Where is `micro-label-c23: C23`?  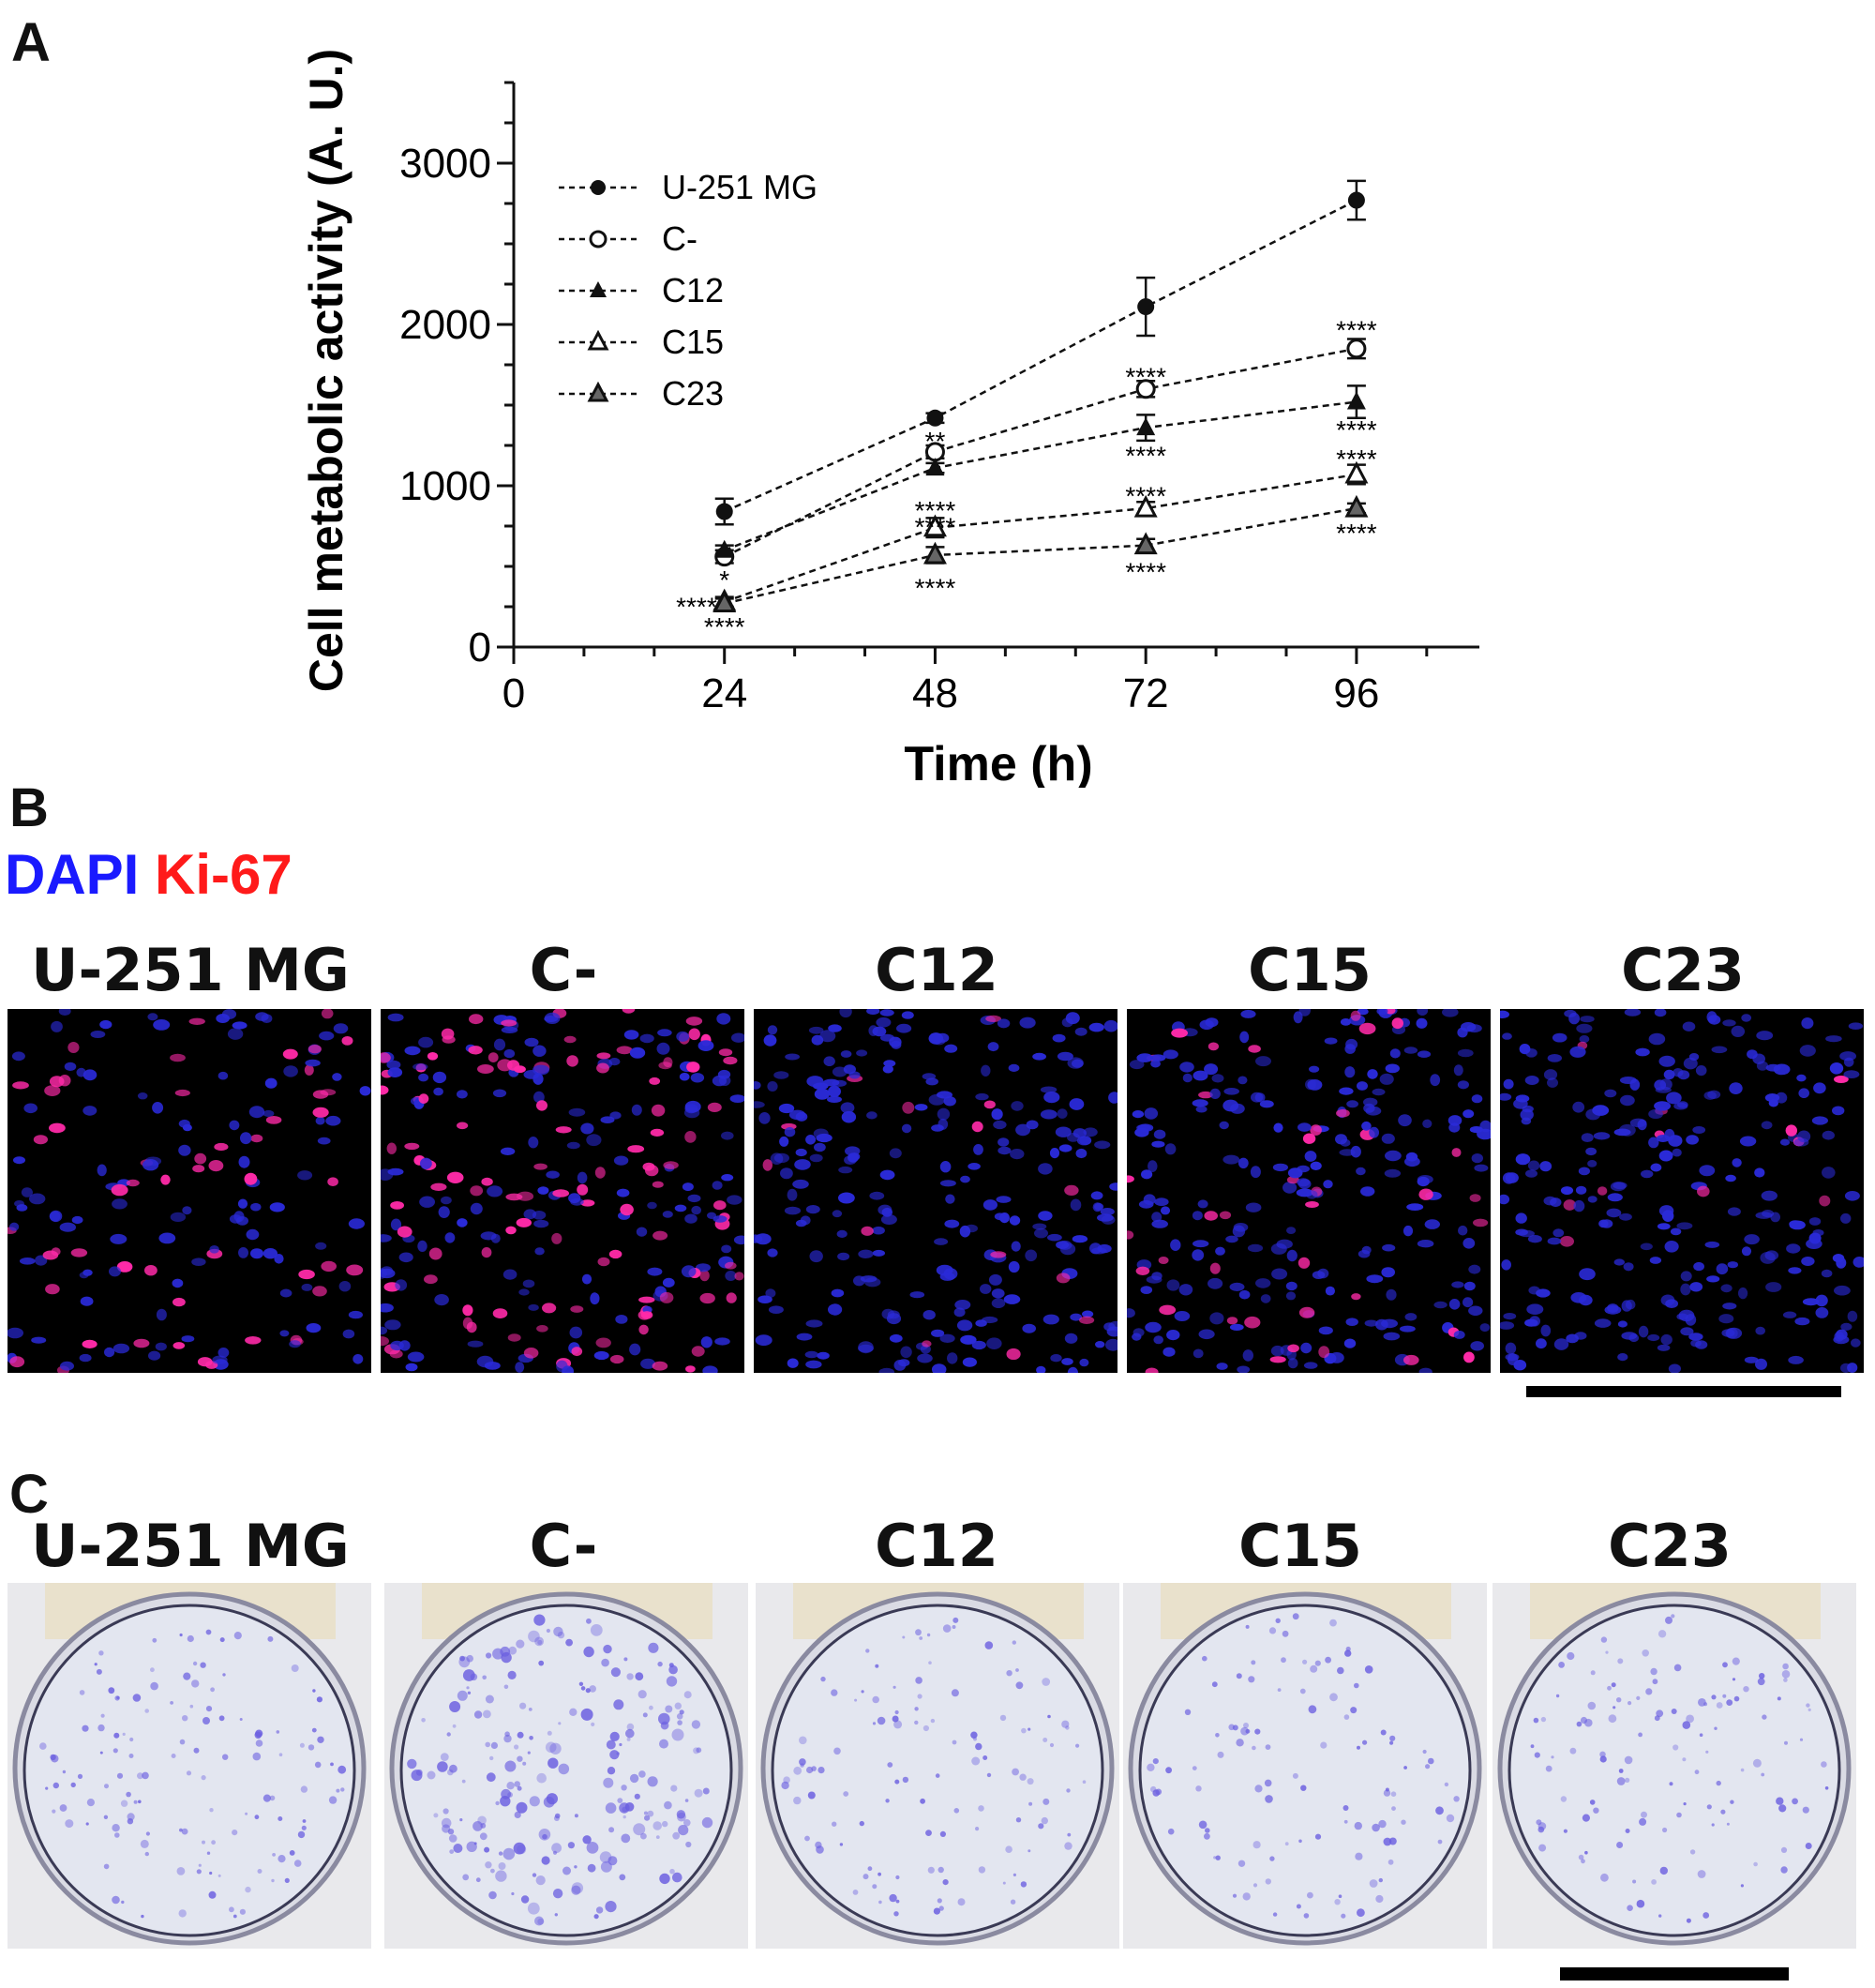
micro-label-c23: C23 is located at coordinates (1683, 970).